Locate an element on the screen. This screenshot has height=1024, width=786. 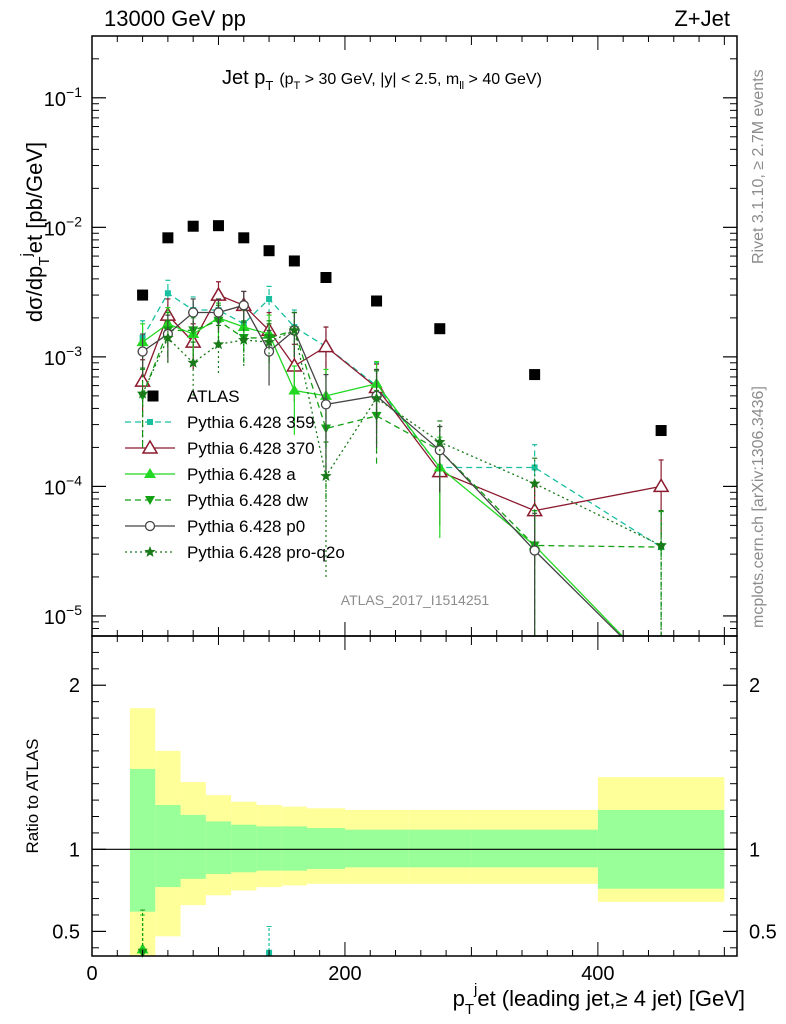
y-tick-label: 10⁻⁴ is located at coordinates (63, 485).